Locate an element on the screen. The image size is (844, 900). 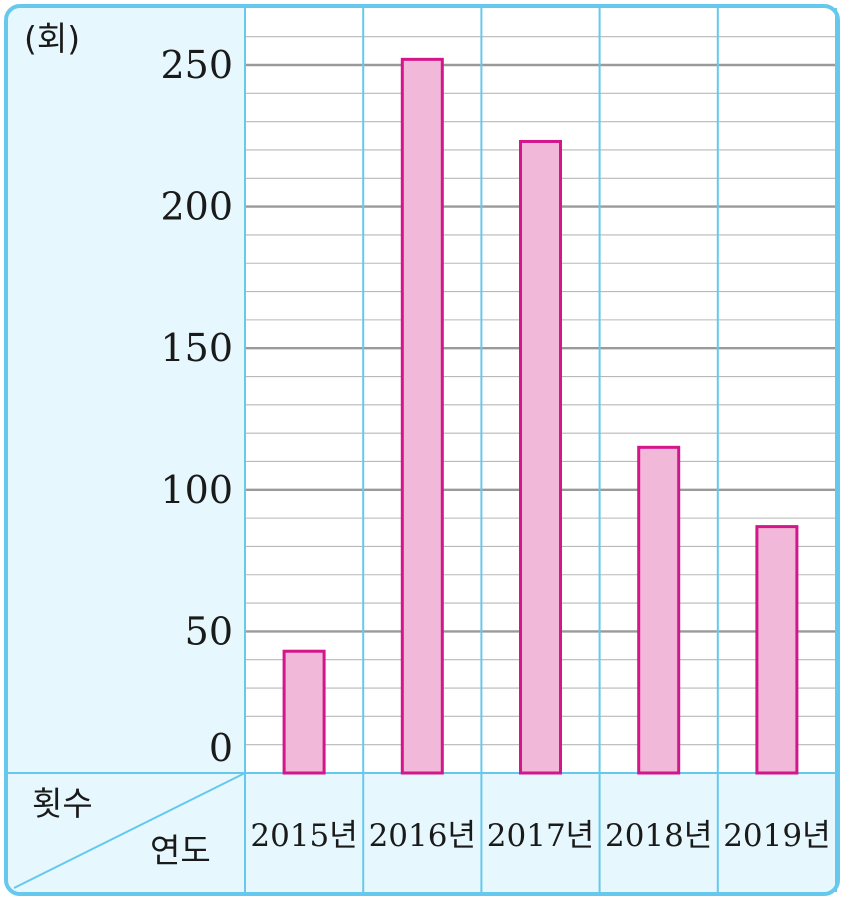
bar-2016년 is located at coordinates (422, 416).